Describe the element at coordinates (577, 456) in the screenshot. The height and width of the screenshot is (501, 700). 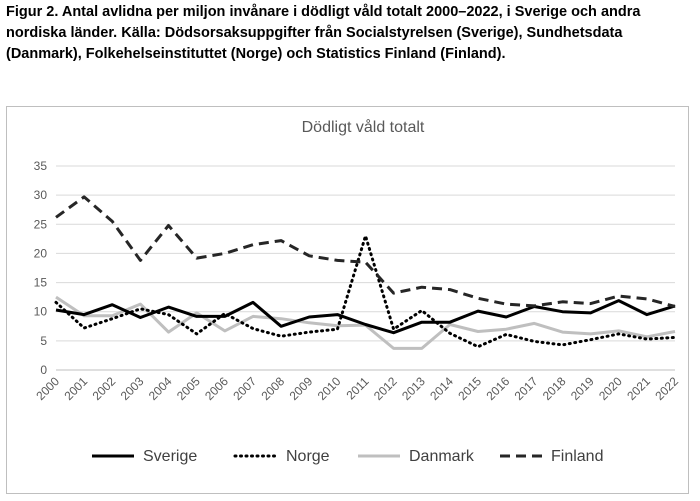
I see `legend-label-finland: Finland` at that location.